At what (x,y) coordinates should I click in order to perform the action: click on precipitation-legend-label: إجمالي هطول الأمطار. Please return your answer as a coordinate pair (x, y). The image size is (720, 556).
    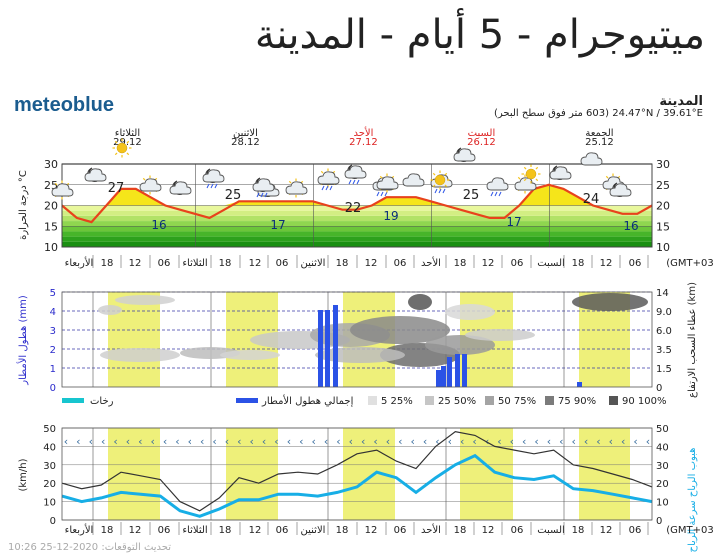
    Looking at the image, I should click on (307, 400).